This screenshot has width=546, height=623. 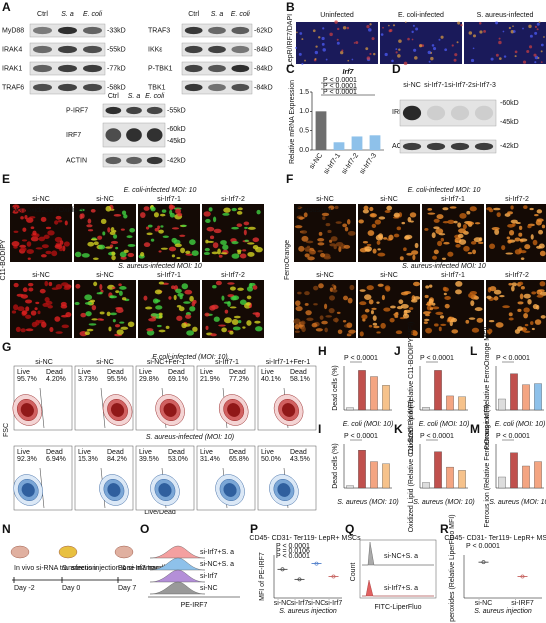 I want to click on panel-letter: N, so click(x=6, y=529).